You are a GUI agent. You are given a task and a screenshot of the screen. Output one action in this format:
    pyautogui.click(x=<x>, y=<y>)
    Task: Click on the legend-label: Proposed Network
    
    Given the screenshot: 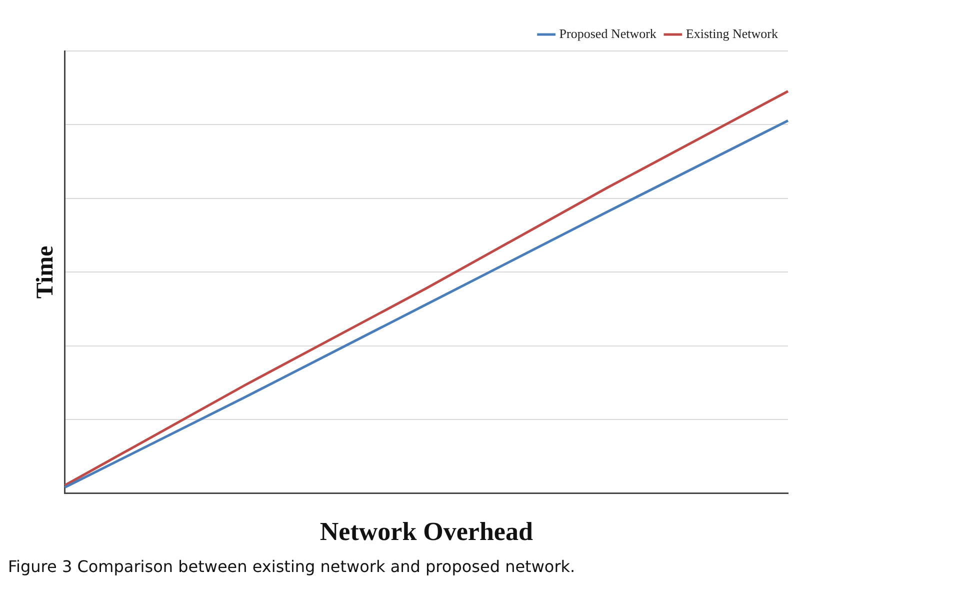 What is the action you would take?
    pyautogui.click(x=608, y=33)
    